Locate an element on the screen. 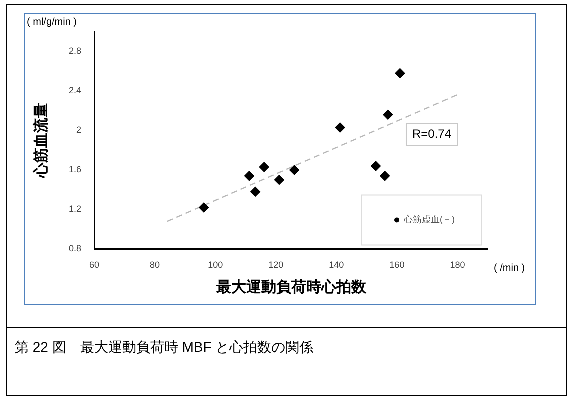 The height and width of the screenshot is (410, 579). x-tick-label: 140 is located at coordinates (336, 265).